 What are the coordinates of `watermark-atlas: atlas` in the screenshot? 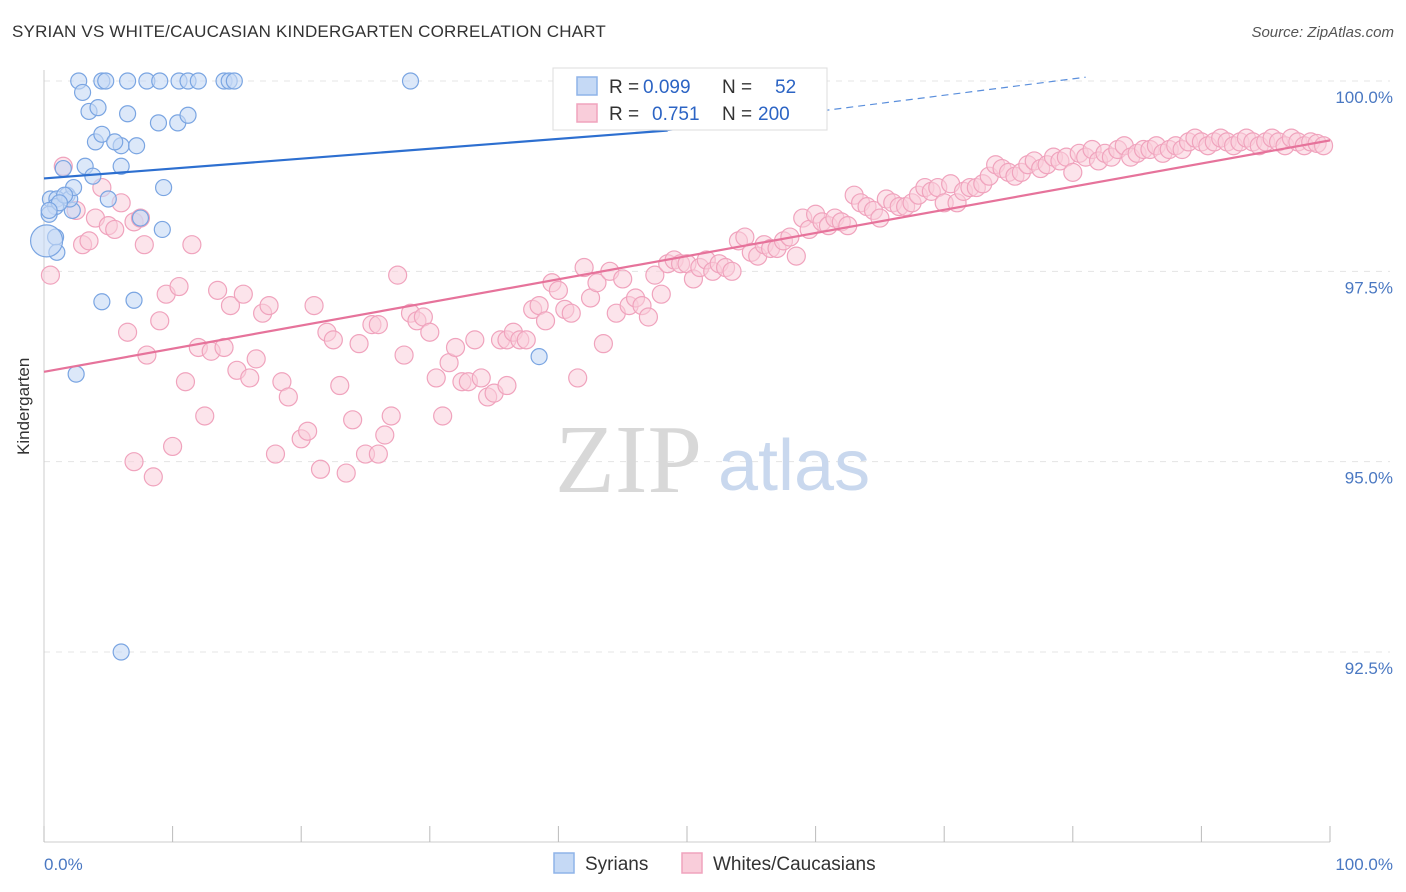 It's located at (794, 466).